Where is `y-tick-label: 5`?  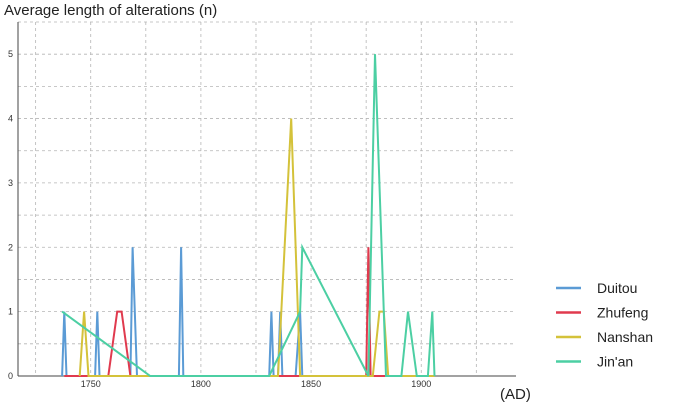 y-tick-label: 5 is located at coordinates (10, 54).